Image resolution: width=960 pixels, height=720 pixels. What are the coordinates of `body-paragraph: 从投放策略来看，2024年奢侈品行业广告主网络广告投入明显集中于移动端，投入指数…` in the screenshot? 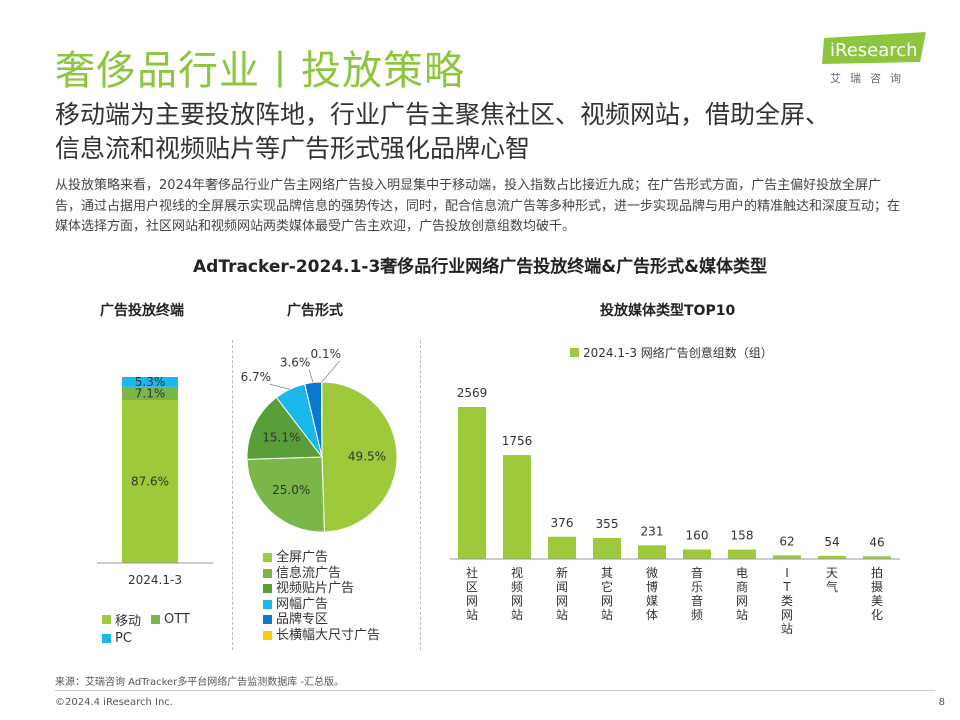 It's located at (478, 206).